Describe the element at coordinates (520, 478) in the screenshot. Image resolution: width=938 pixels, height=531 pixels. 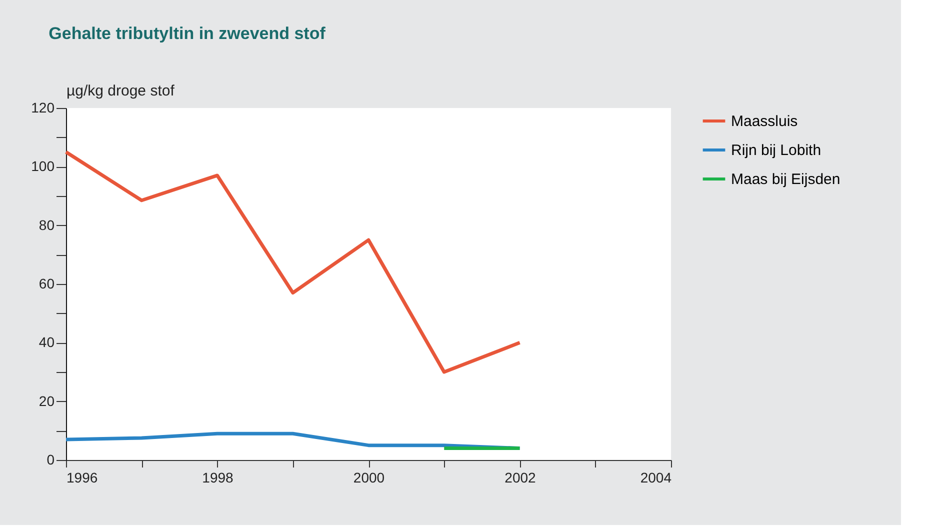
I see `x-tick-label: 2002` at that location.